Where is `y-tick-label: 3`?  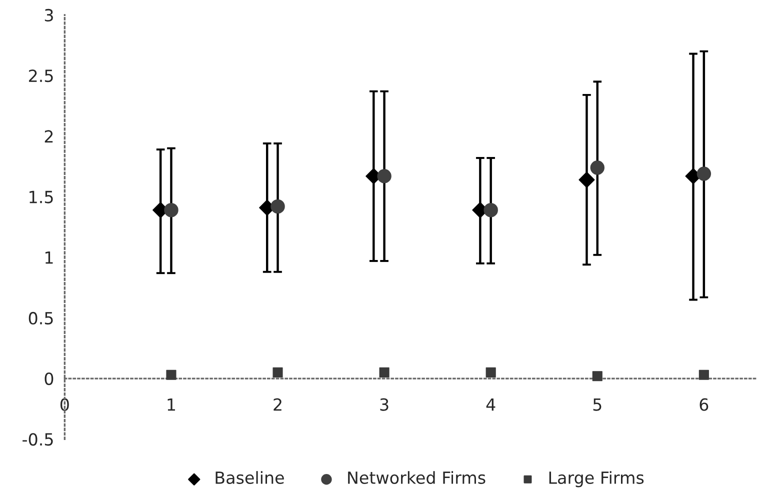 y-tick-label: 3 is located at coordinates (48, 15).